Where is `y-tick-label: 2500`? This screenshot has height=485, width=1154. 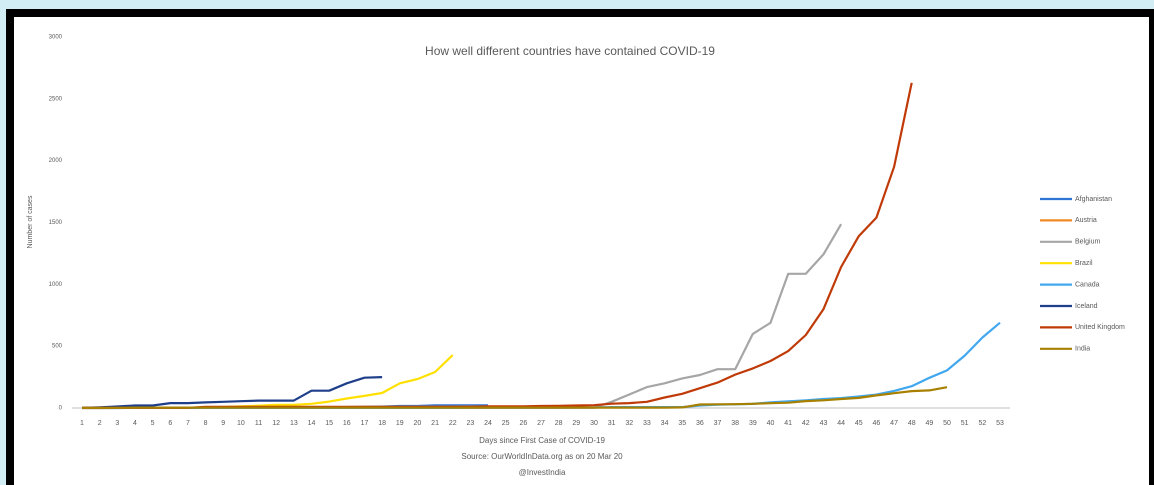 y-tick-label: 2500 is located at coordinates (56, 99).